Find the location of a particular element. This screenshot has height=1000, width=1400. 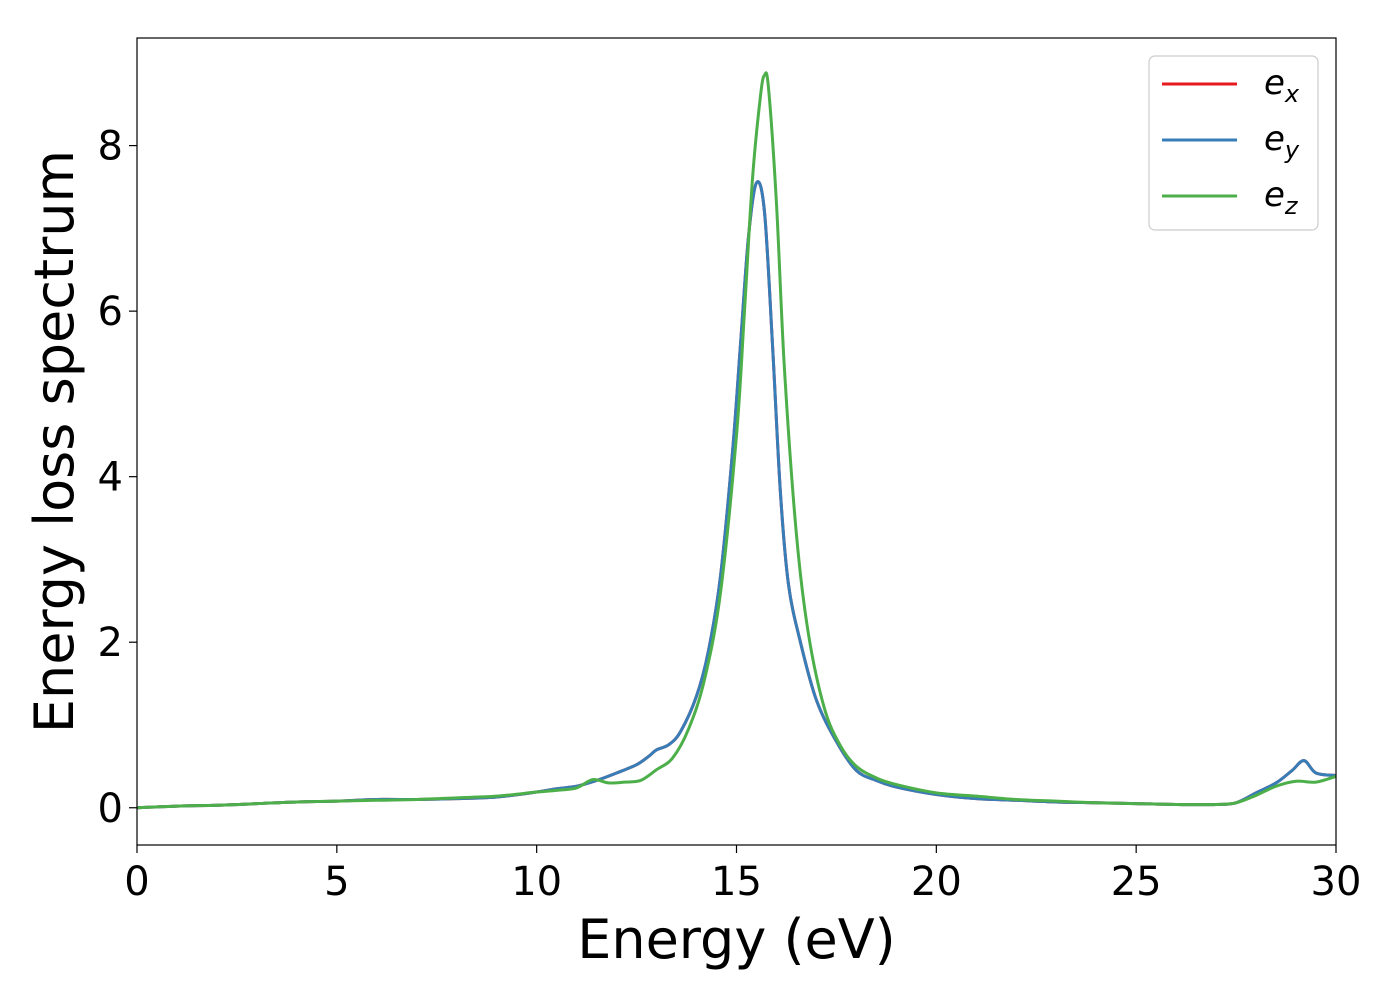

y-axis-ticks: 0 2 4 6 8 is located at coordinates (117, 478).